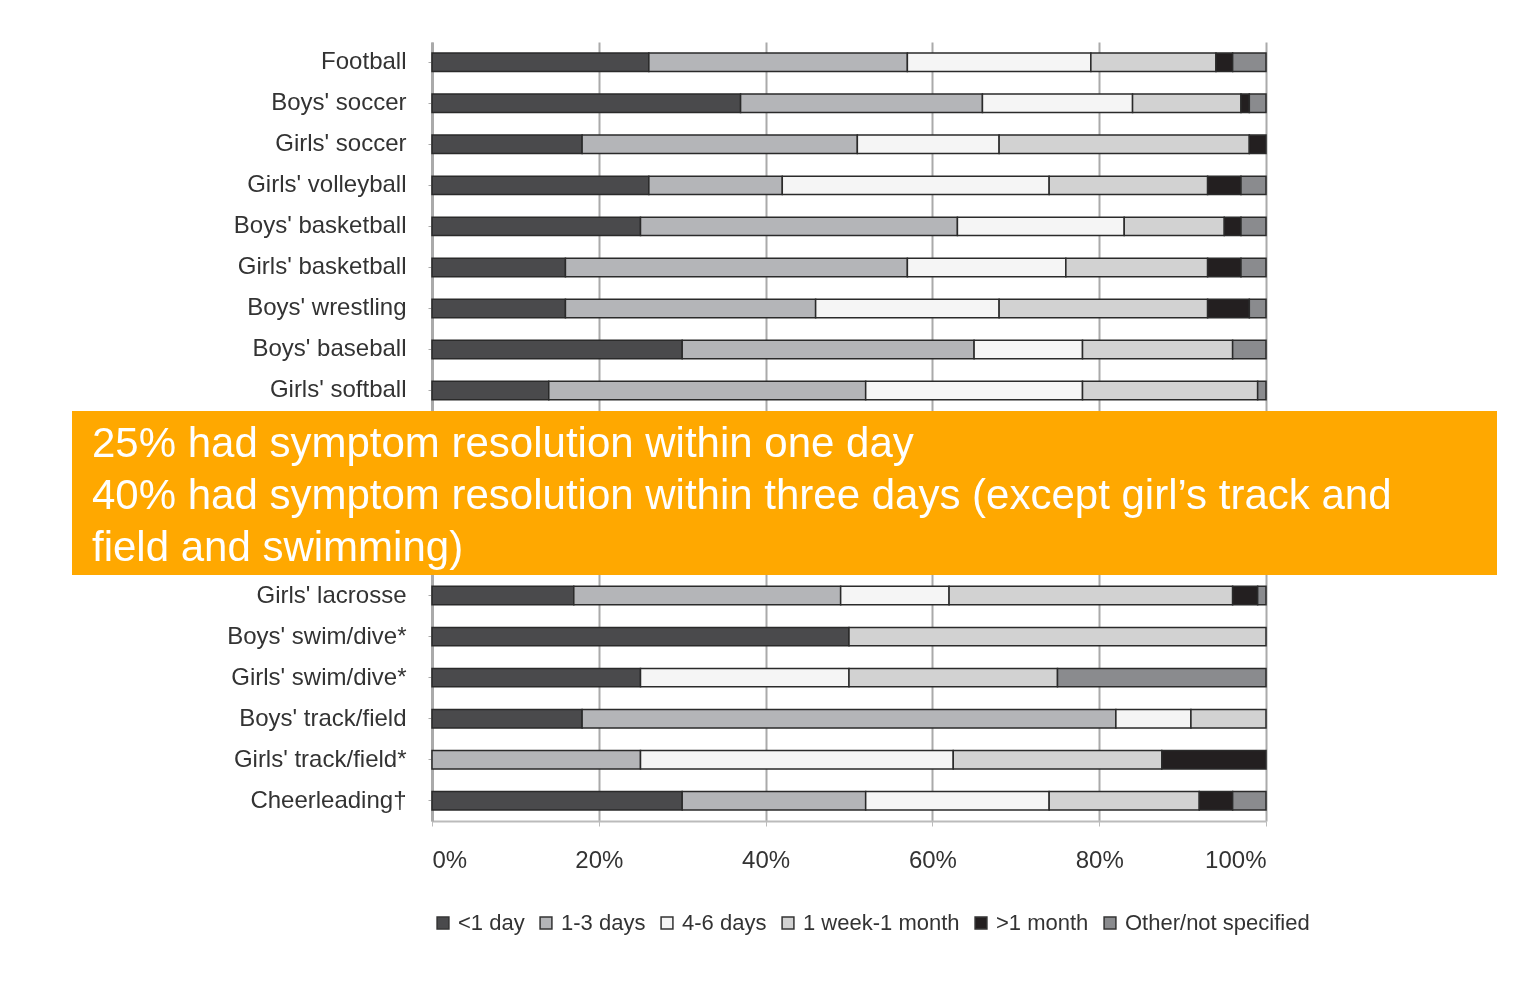 This screenshot has height=982, width=1531. What do you see at coordinates (327, 184) in the screenshot?
I see `y-tick-label: Girls' volleyball` at bounding box center [327, 184].